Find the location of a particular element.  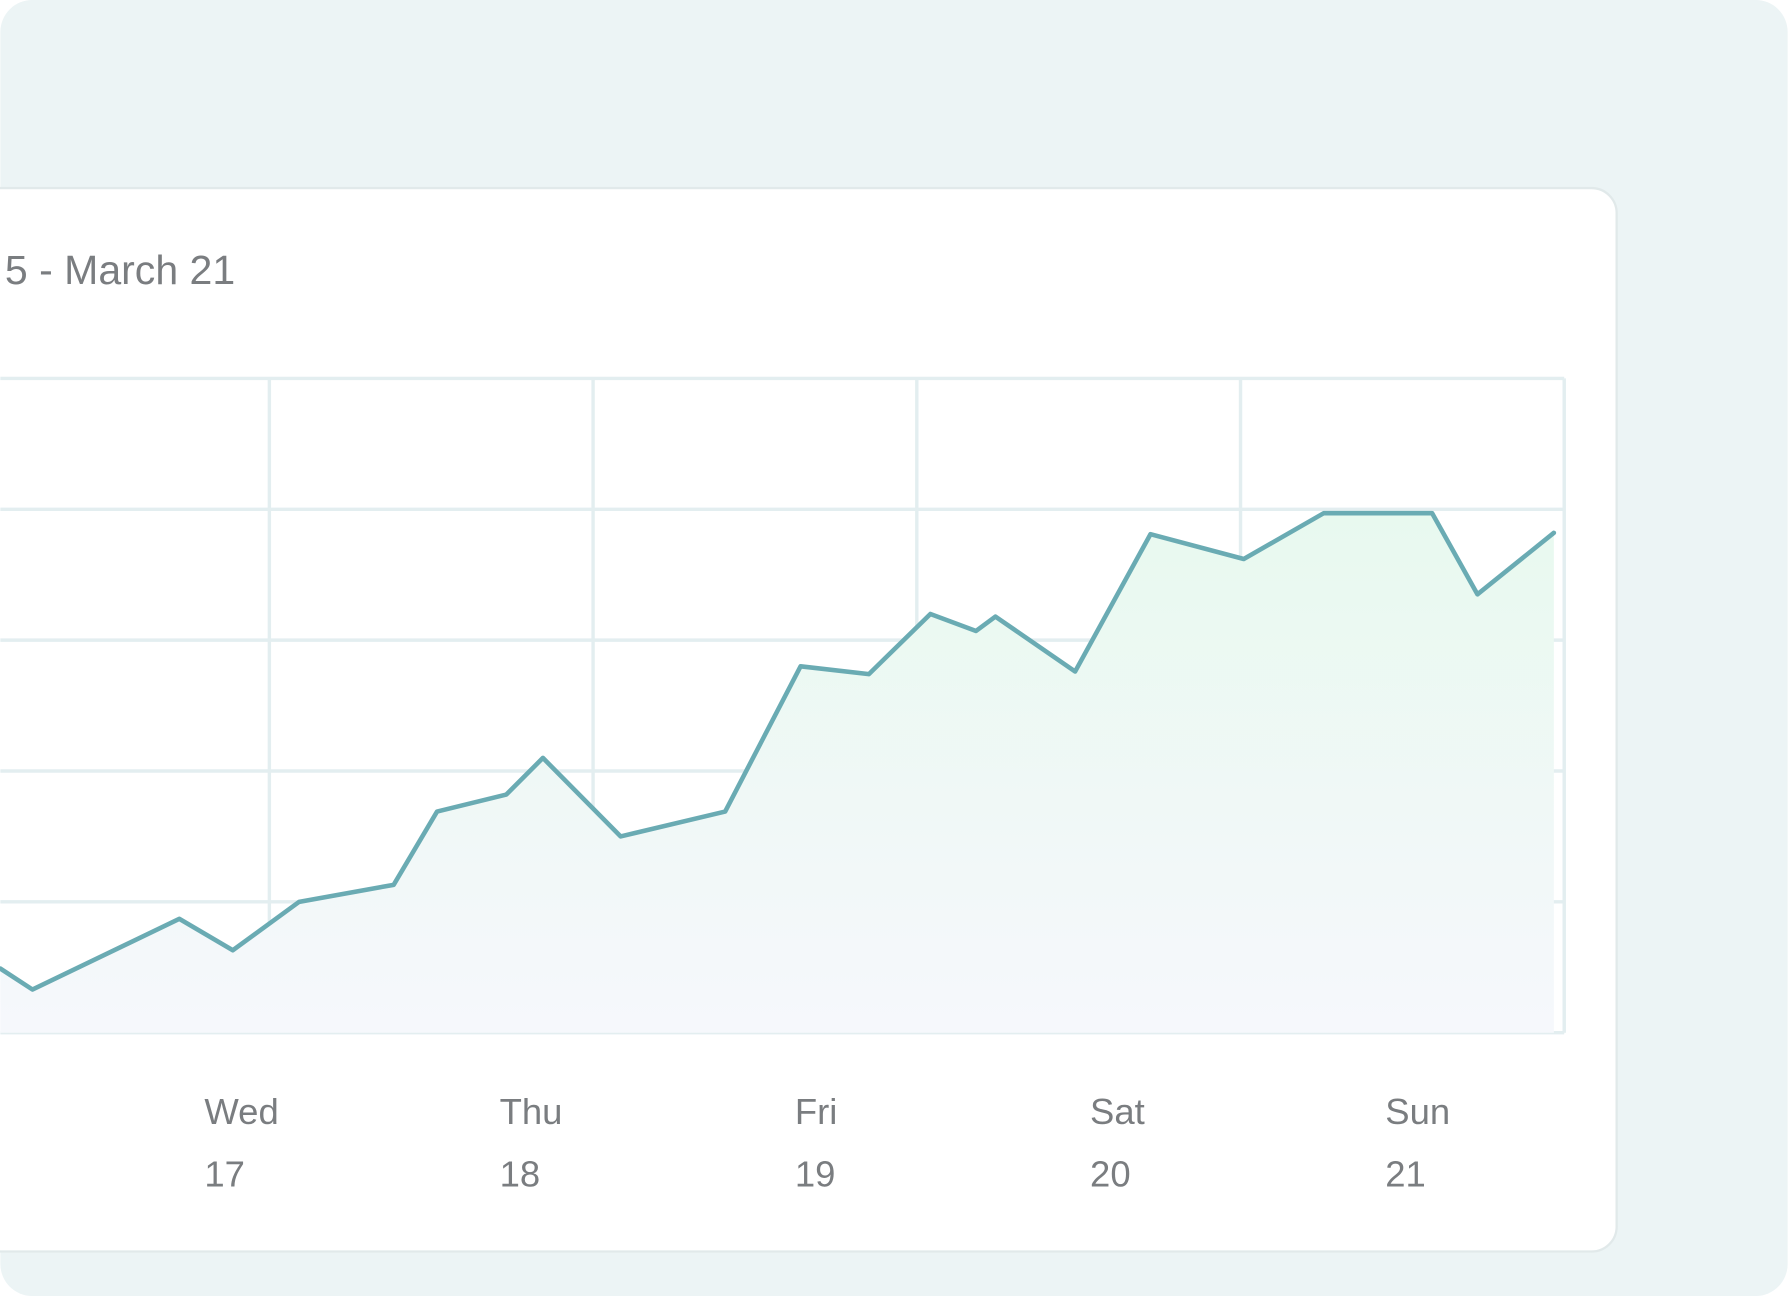

x-tick-date: 21 is located at coordinates (1405, 1174).